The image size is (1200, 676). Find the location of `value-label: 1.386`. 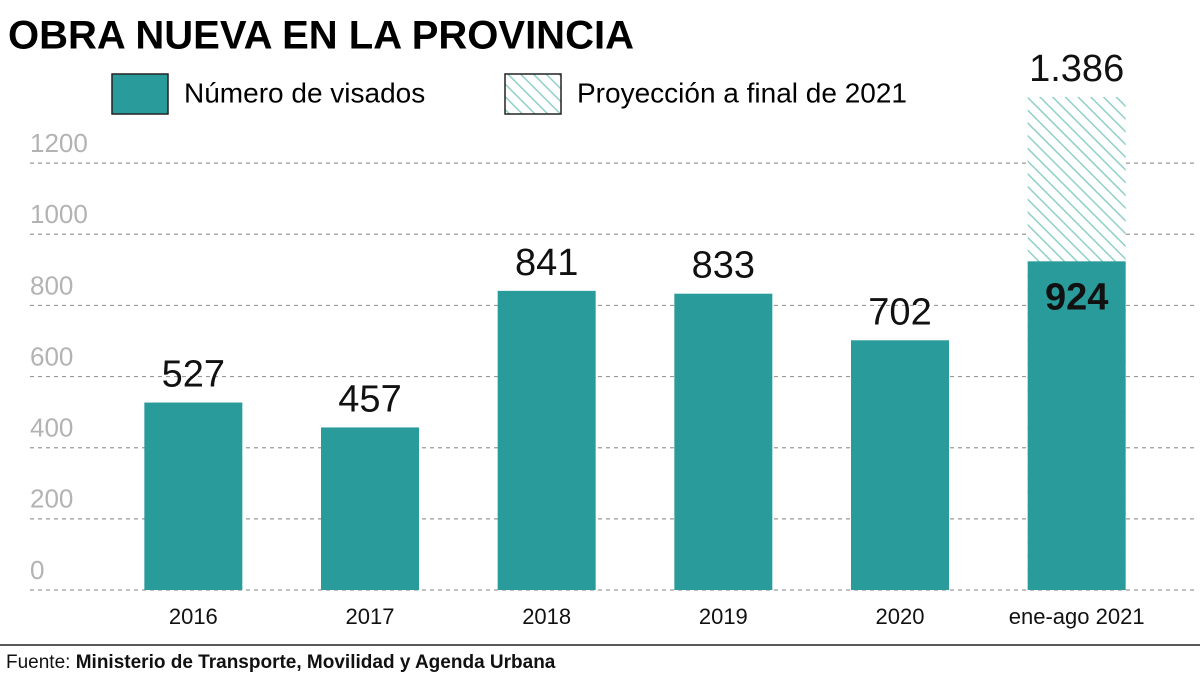

value-label: 1.386 is located at coordinates (1076, 69).